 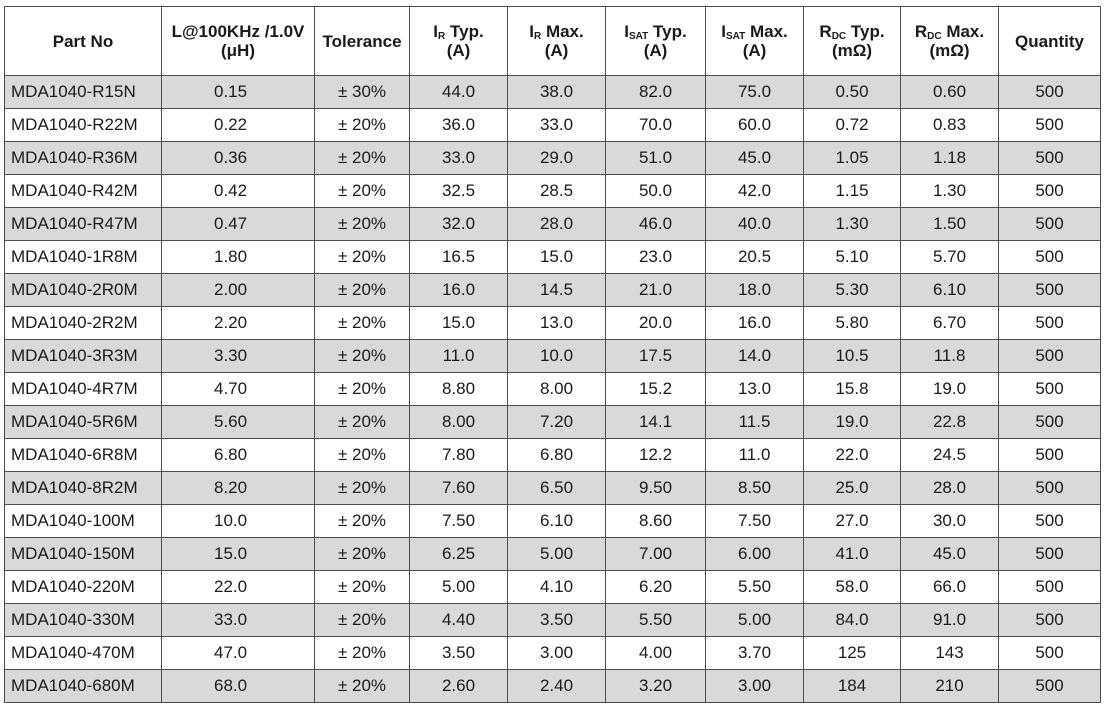 What do you see at coordinates (655, 257) in the screenshot?
I see `cell-isat-typ: 23.0` at bounding box center [655, 257].